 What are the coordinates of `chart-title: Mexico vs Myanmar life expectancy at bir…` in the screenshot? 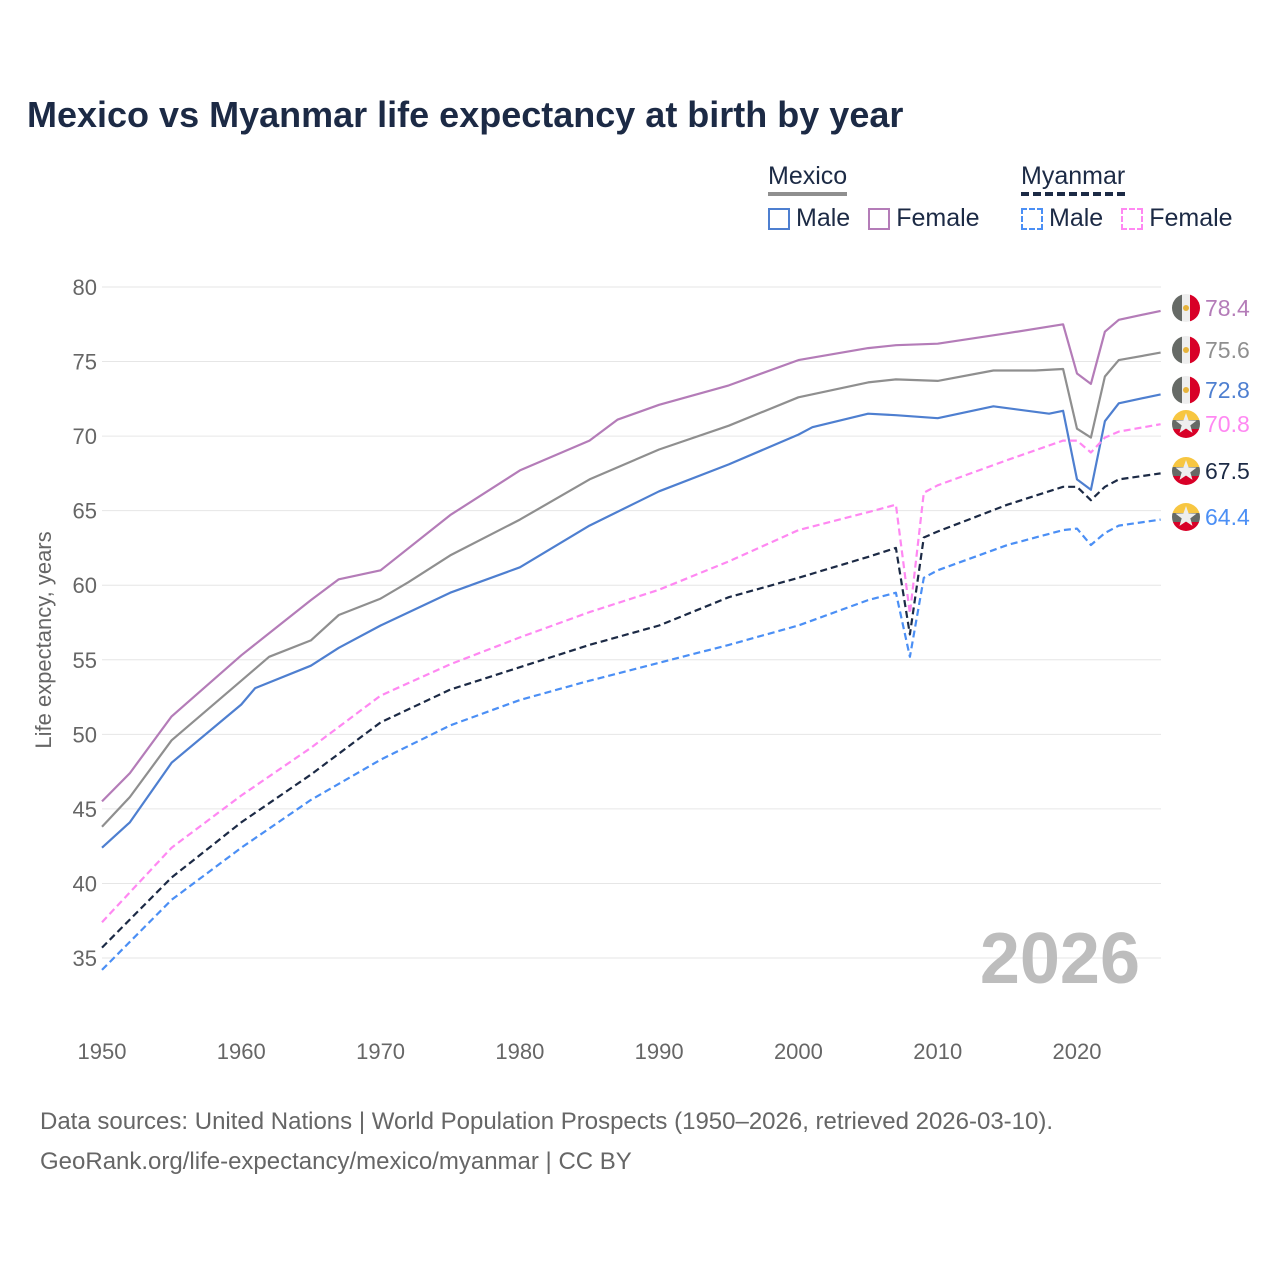 It's located at (465, 114).